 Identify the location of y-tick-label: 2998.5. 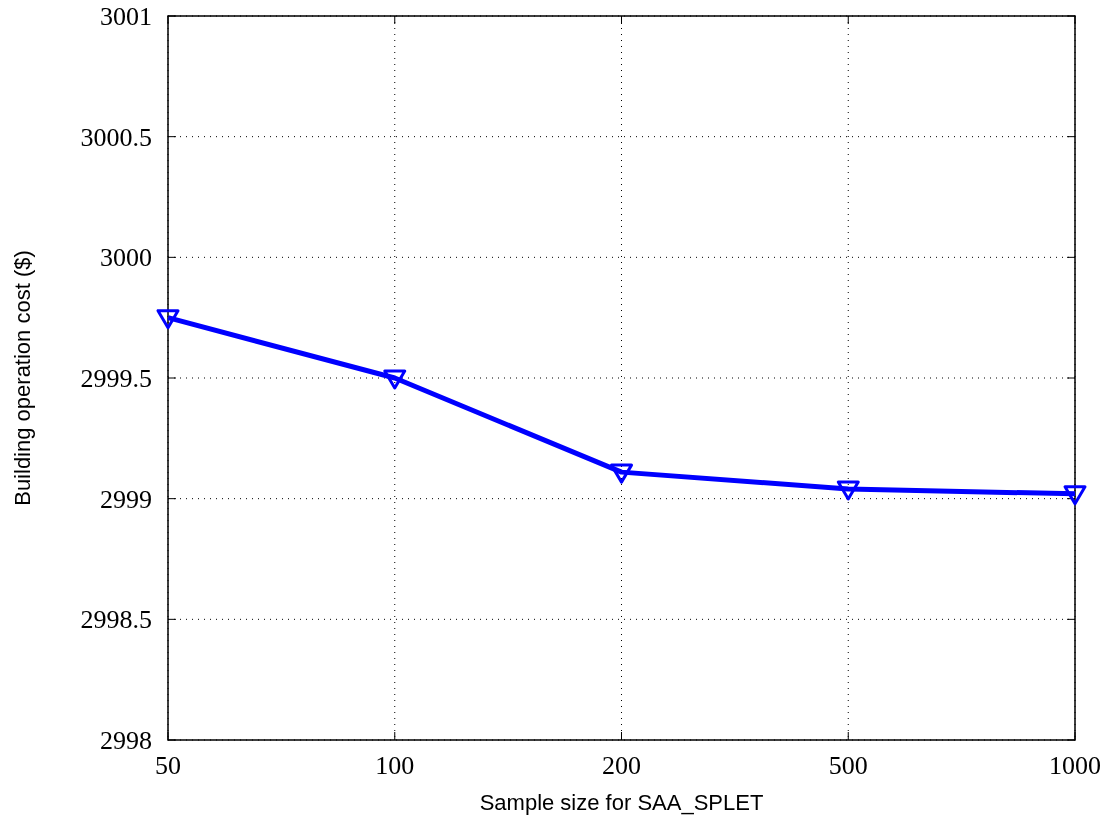
(116, 620).